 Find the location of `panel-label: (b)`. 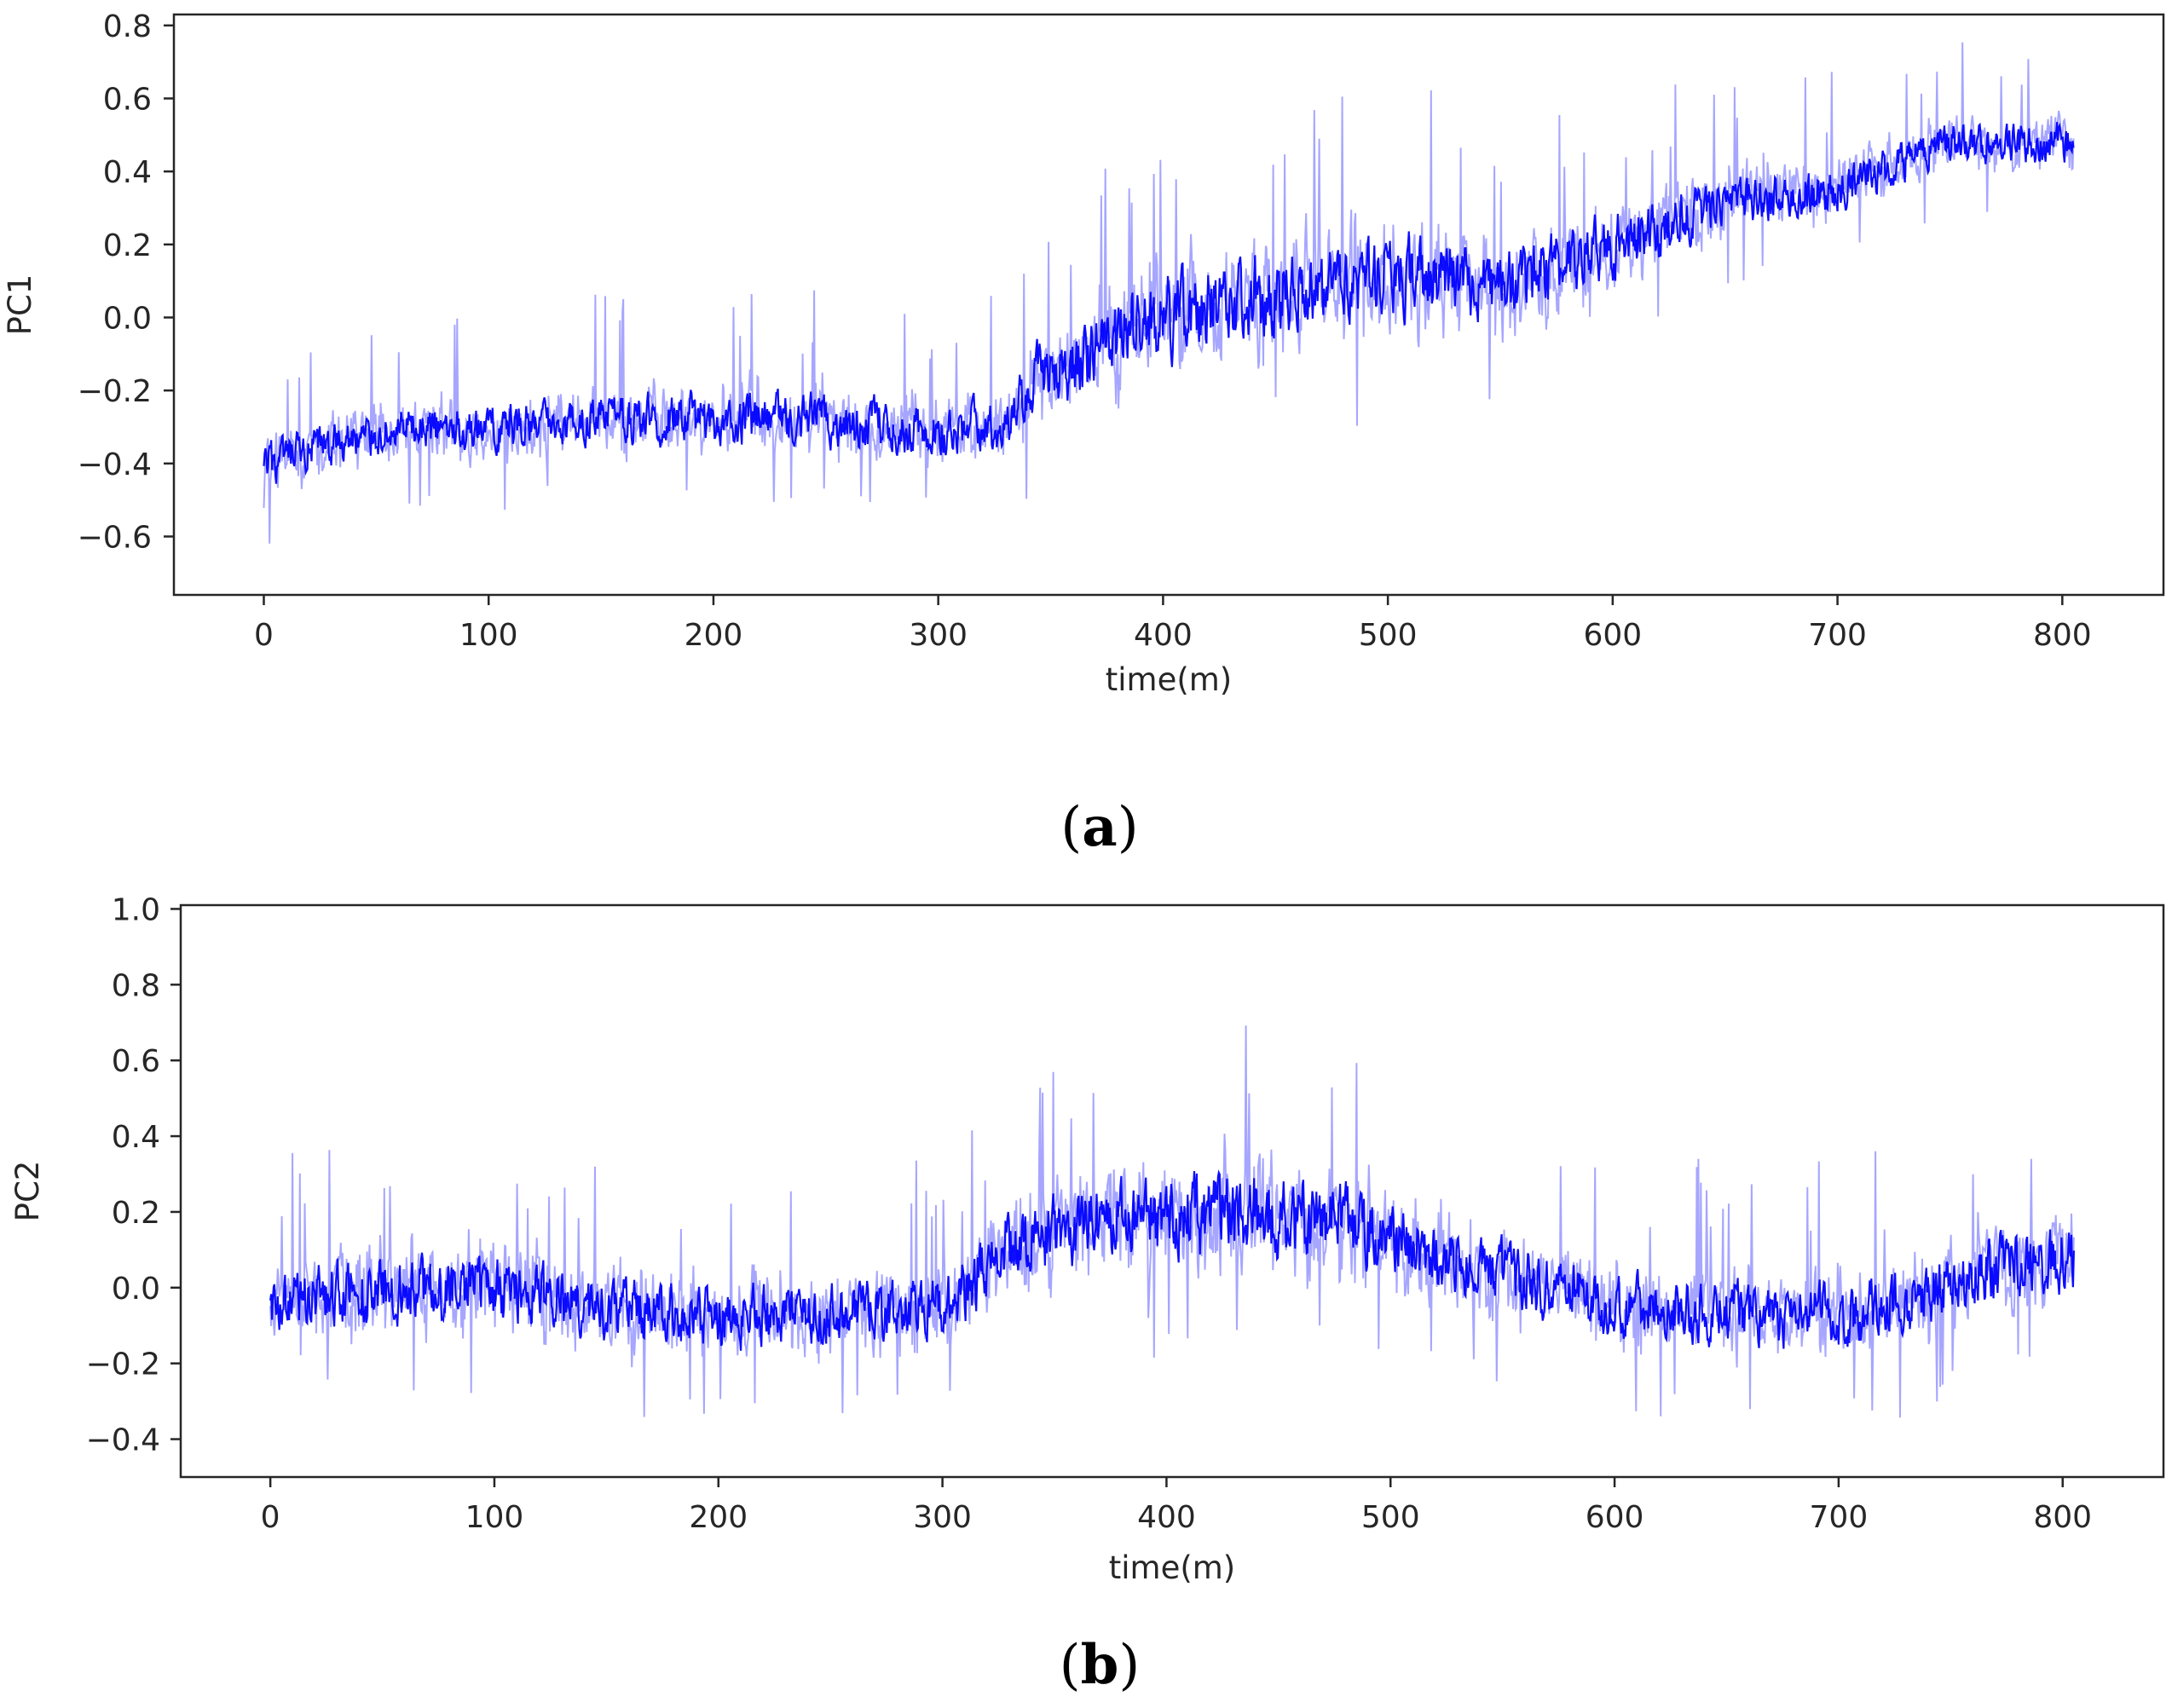

panel-label: (b) is located at coordinates (1100, 1665).